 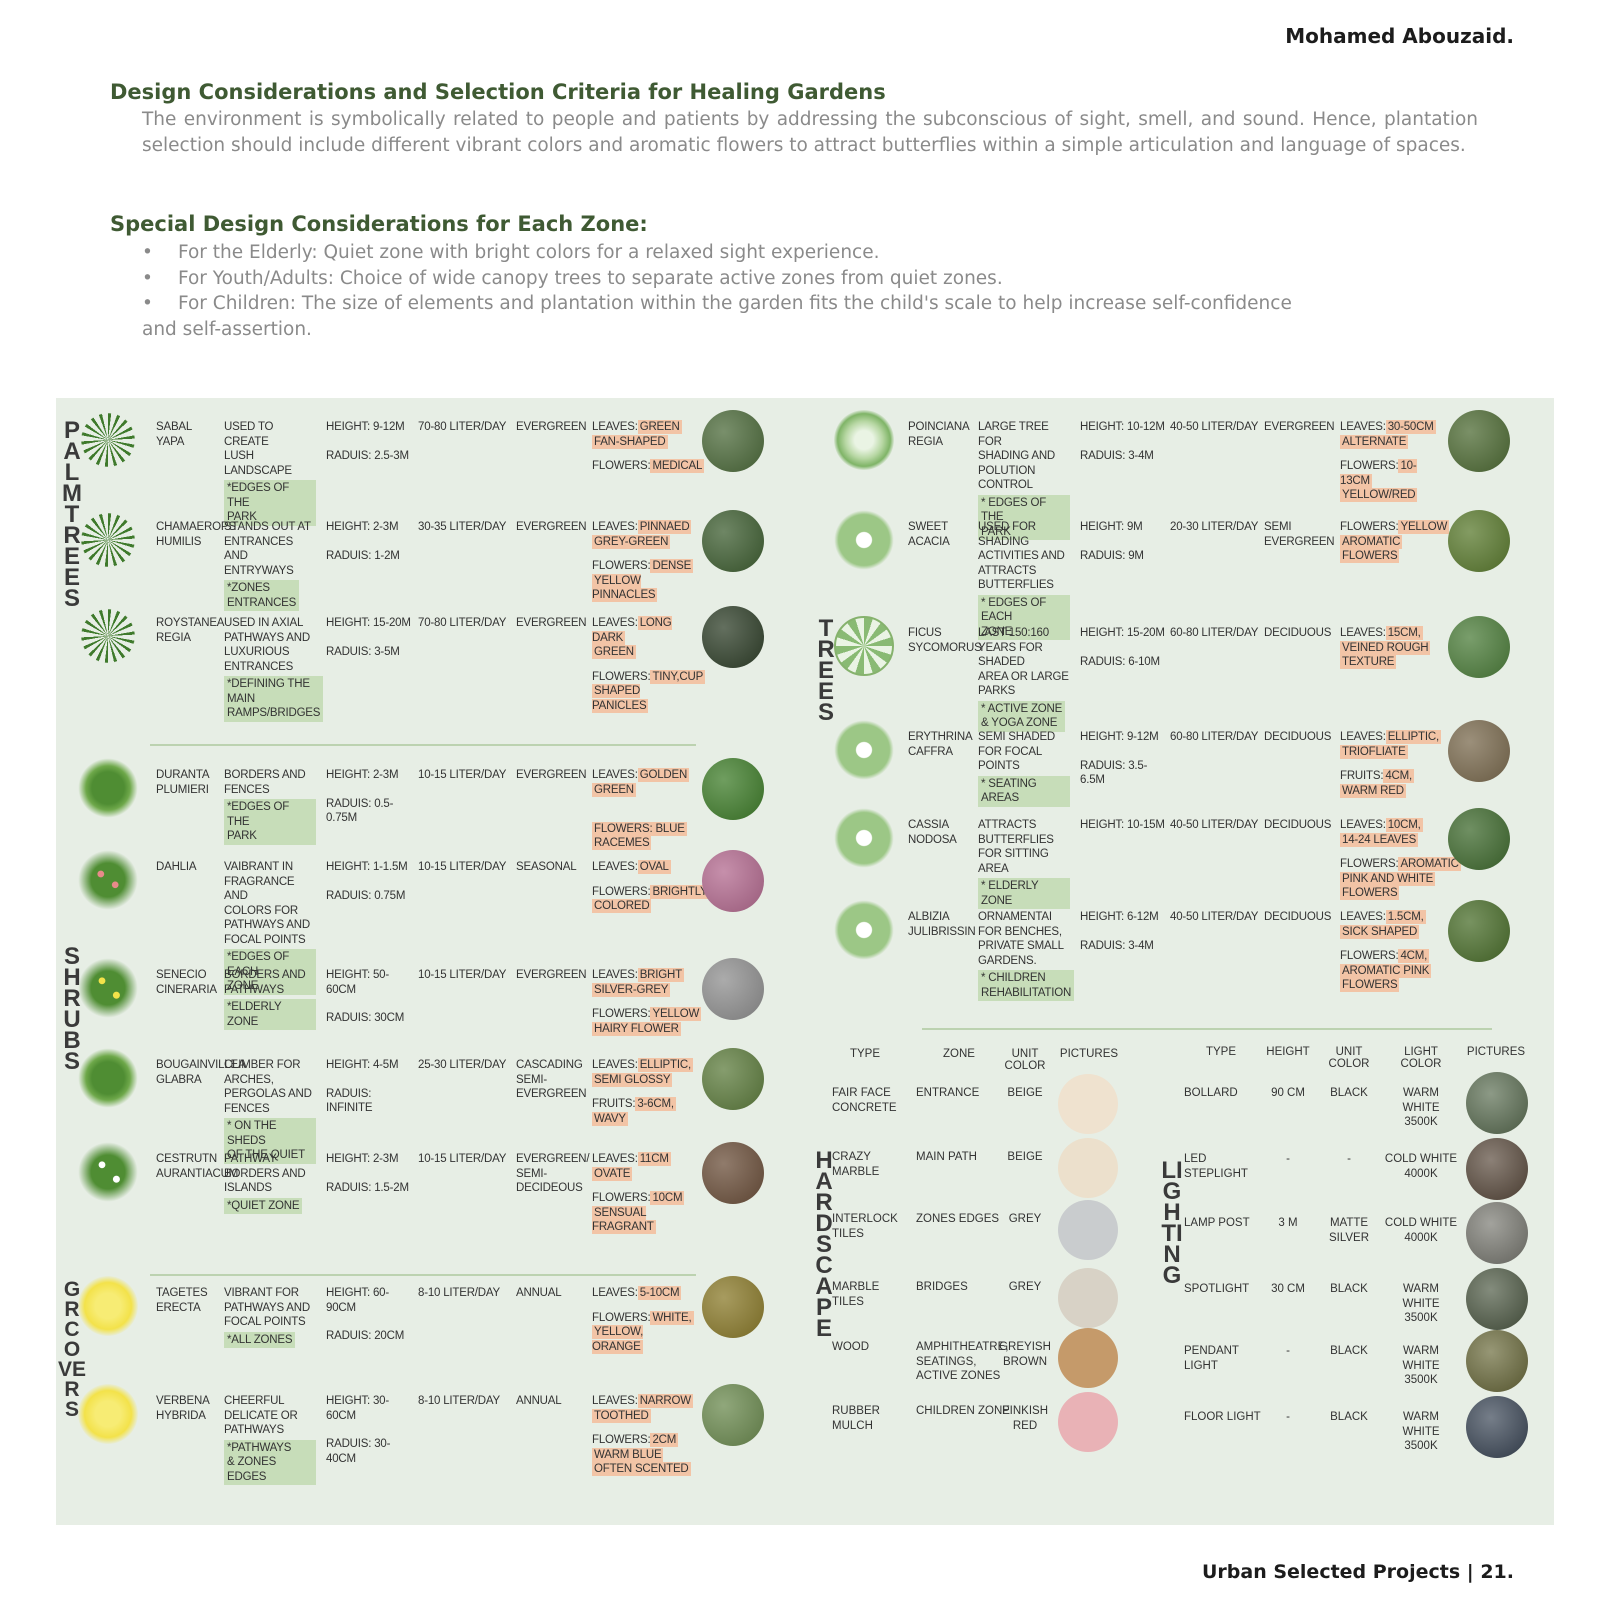 What do you see at coordinates (612, 1173) in the screenshot?
I see `plant-prop-value: OVATE` at bounding box center [612, 1173].